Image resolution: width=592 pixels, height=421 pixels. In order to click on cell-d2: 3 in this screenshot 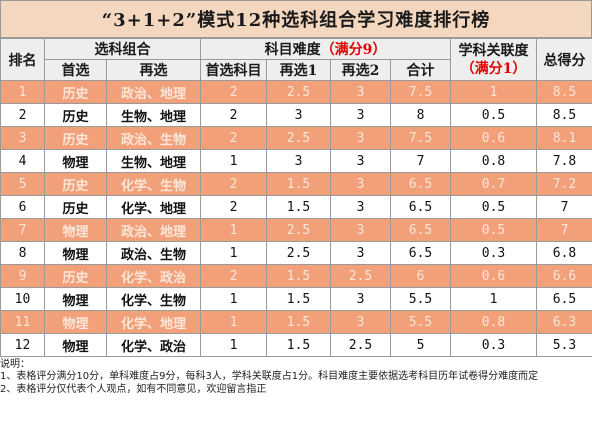, I will do `click(298, 115)`.